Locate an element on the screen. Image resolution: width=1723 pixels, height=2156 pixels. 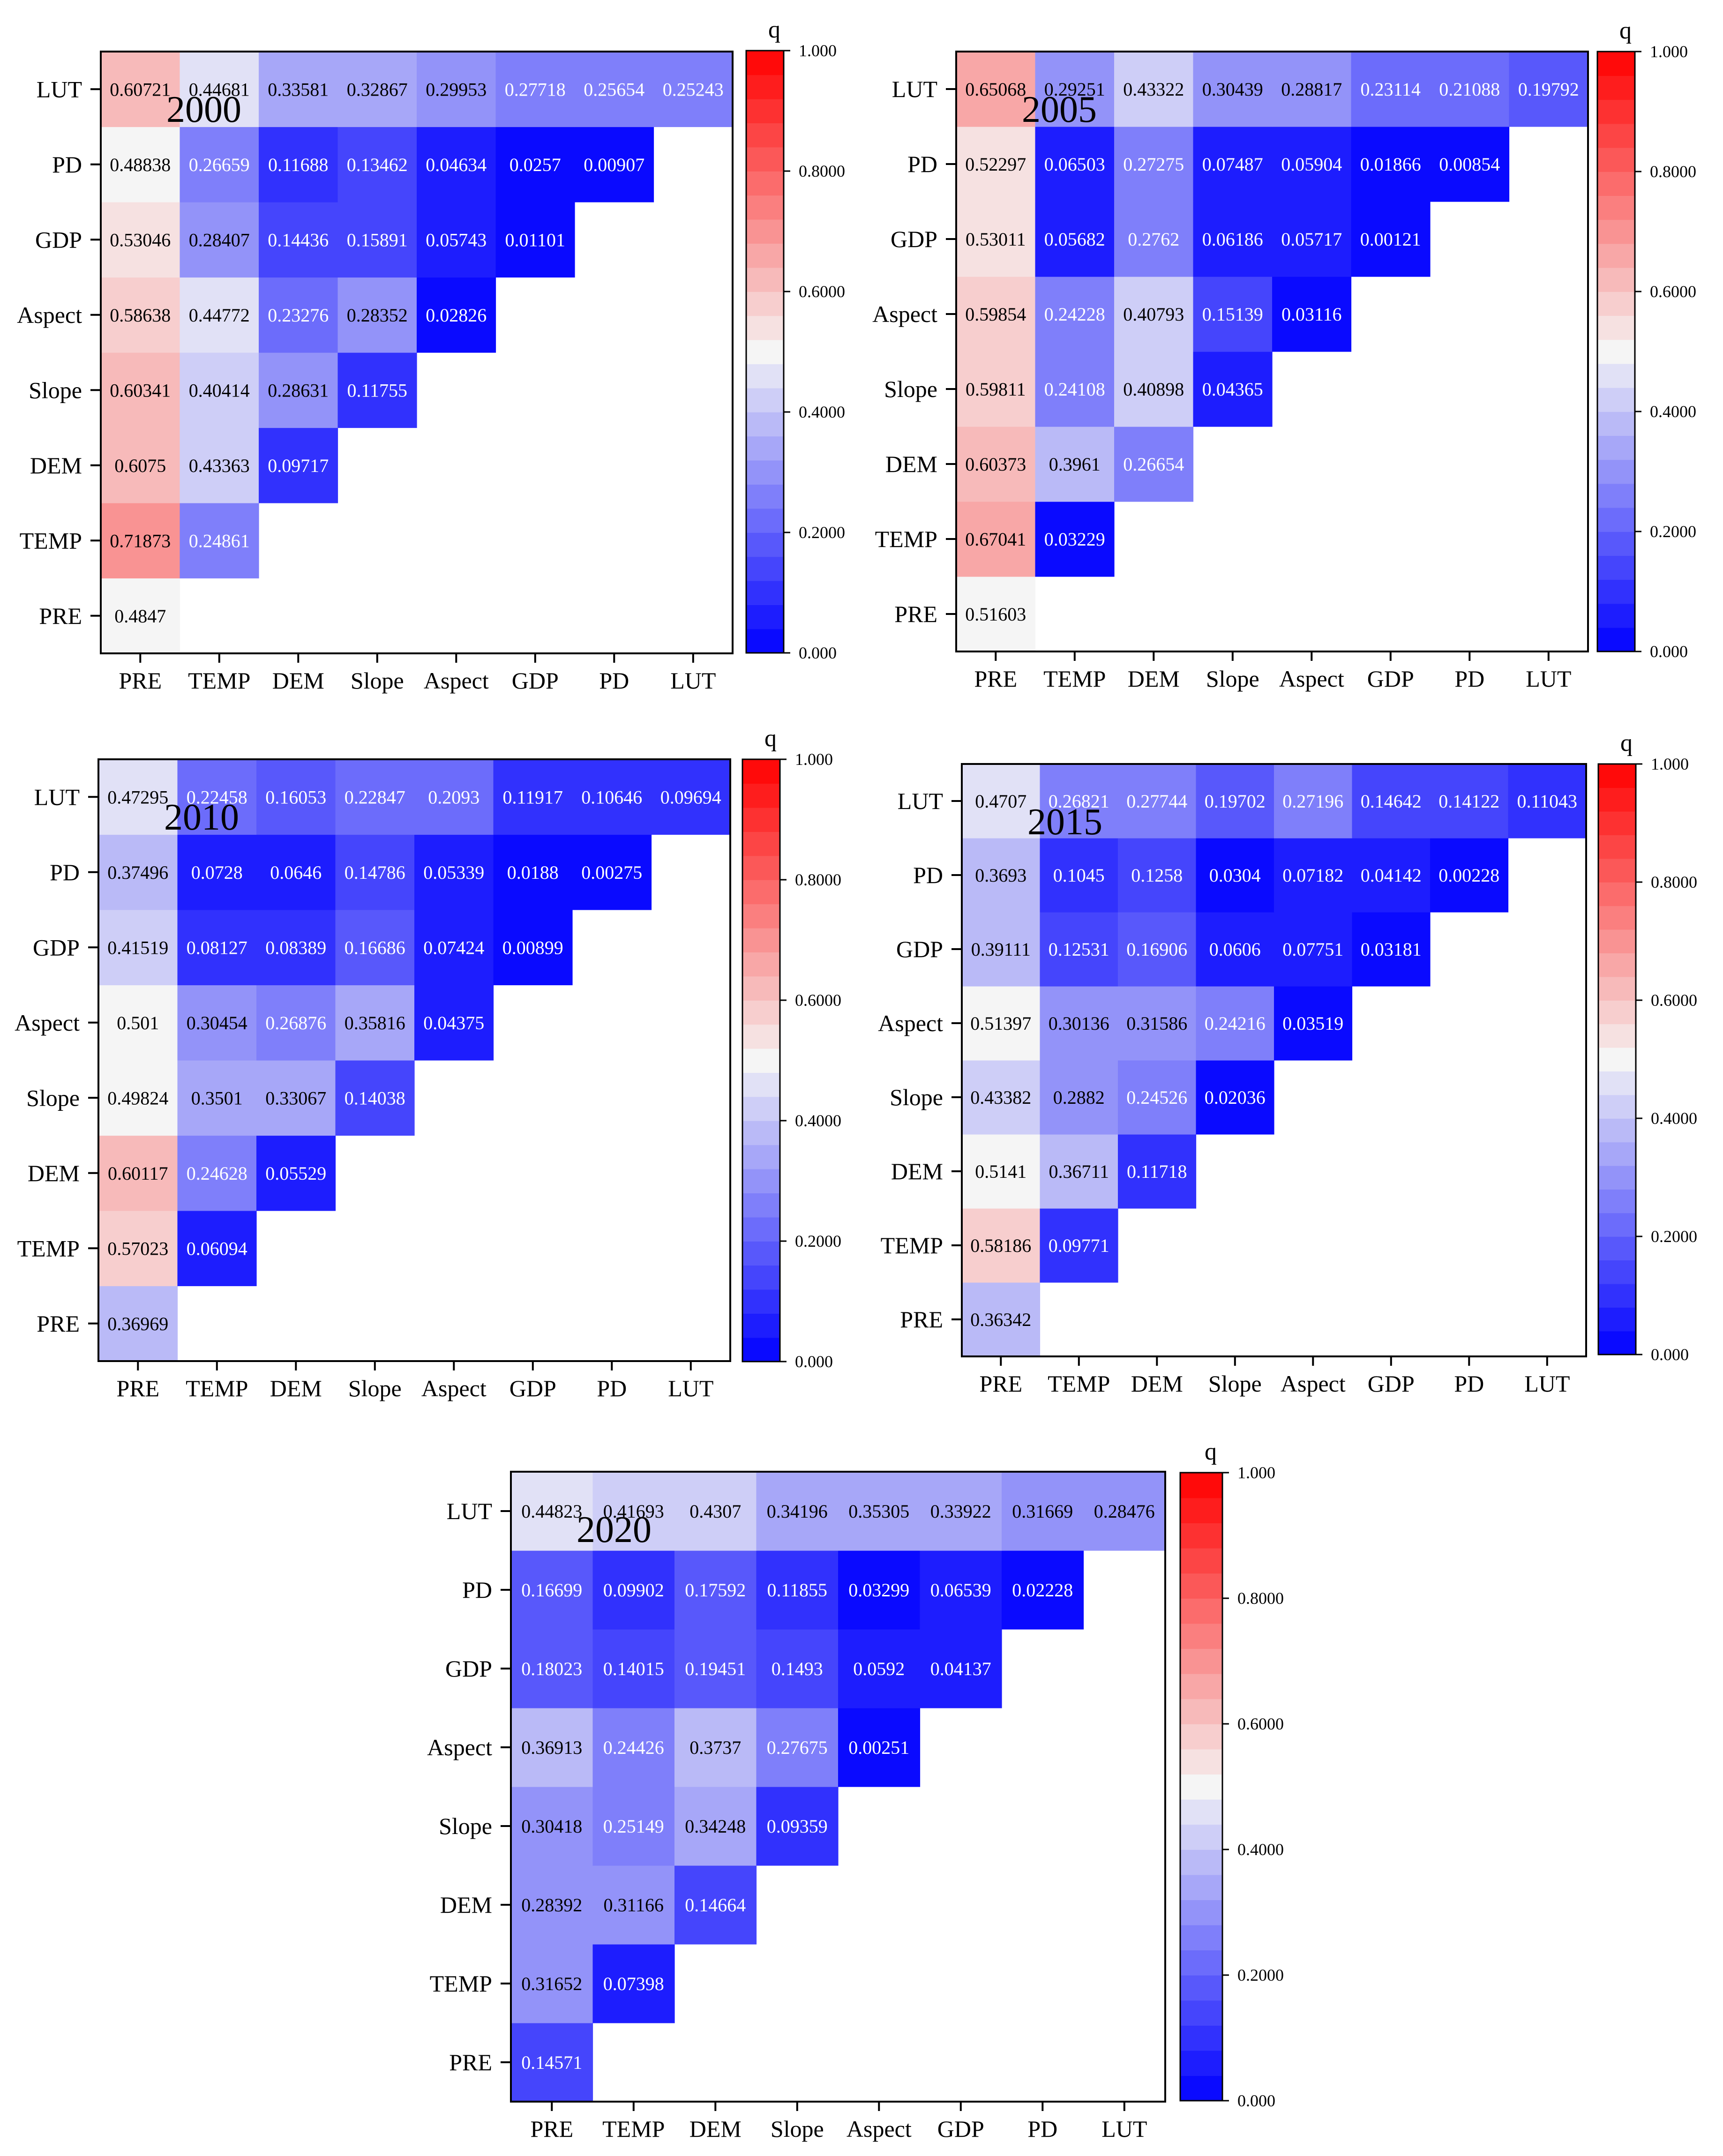
cell-value-label: 0.08389 is located at coordinates (295, 948).